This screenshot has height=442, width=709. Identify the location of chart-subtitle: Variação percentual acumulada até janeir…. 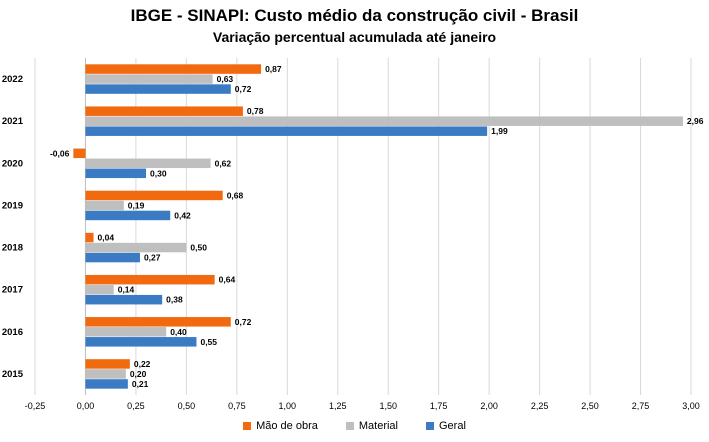
(354, 37).